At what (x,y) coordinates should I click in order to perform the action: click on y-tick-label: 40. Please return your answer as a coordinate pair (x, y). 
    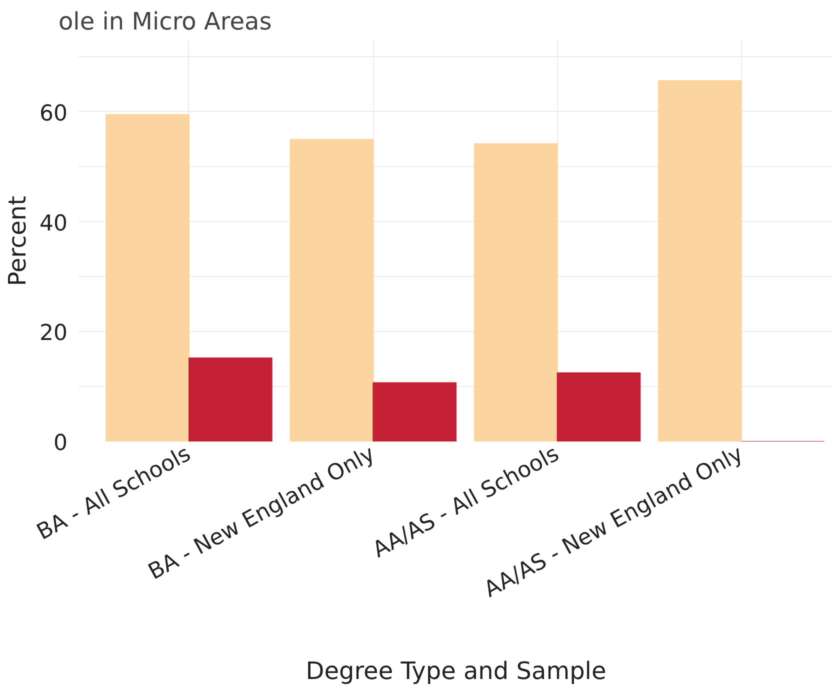
    Looking at the image, I should click on (54, 223).